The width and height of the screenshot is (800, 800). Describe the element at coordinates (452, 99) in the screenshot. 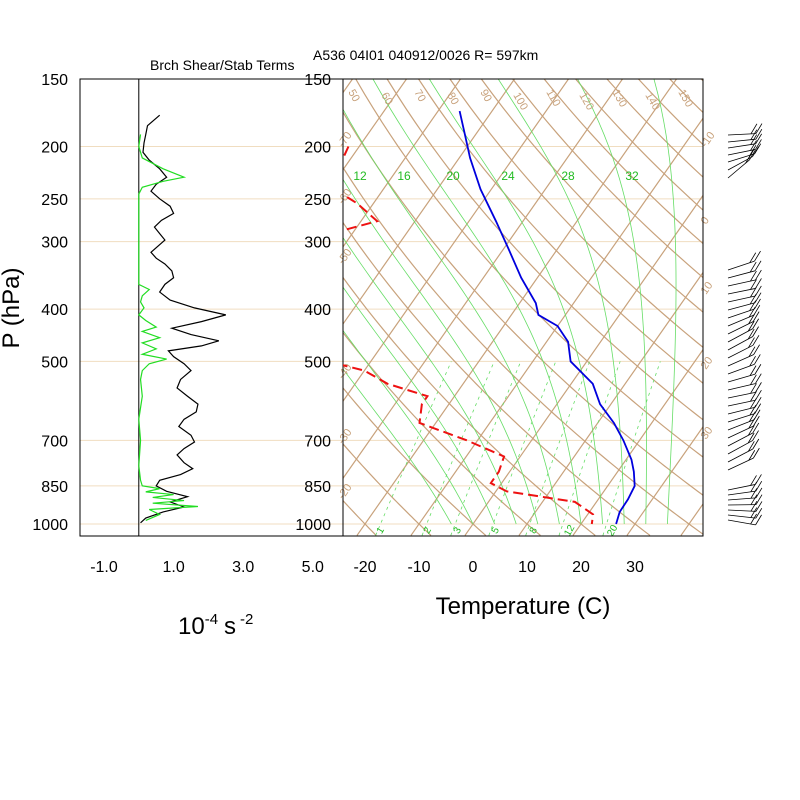

I see `dry-adiabat-label: 80` at that location.